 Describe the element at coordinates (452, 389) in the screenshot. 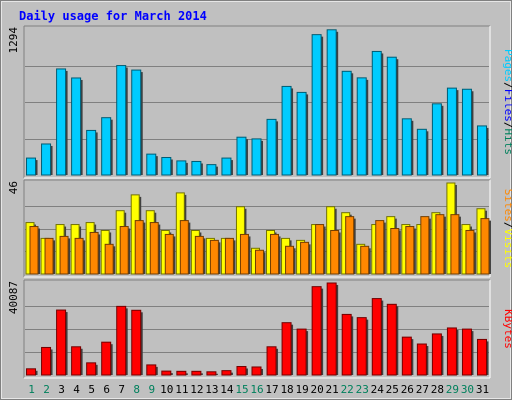

I see `x-tick-label-29: 29` at that location.